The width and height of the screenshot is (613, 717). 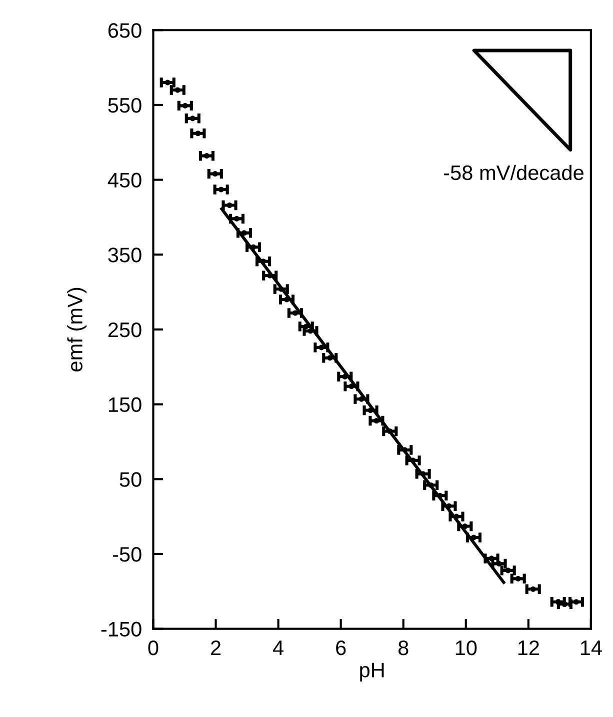 I want to click on x-tick-label: 4, so click(x=278, y=648).